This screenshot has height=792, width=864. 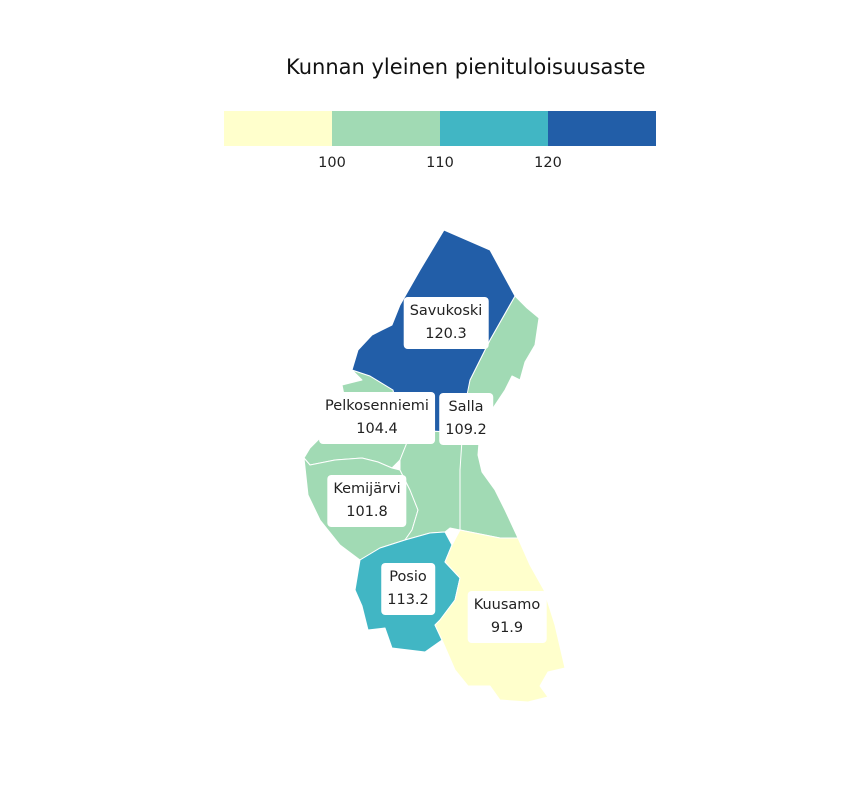 I want to click on municipality-value: 120.3, so click(x=446, y=334).